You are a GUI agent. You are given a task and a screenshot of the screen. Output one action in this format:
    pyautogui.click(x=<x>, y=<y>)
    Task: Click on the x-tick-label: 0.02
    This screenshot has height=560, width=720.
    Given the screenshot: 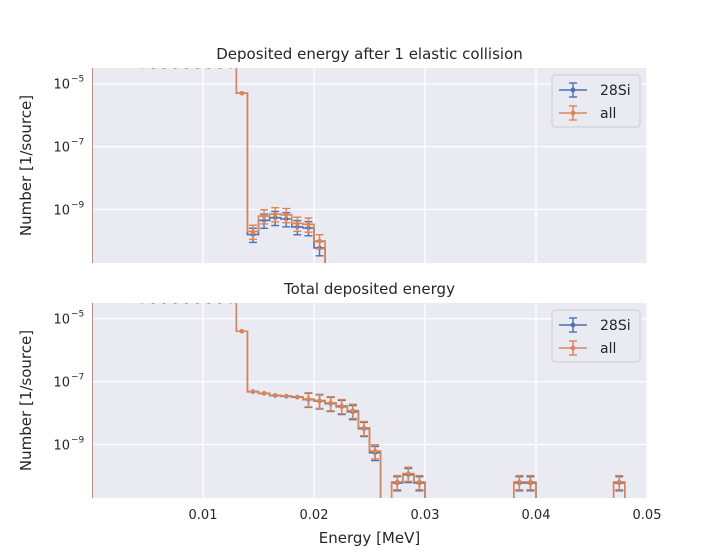 What is the action you would take?
    pyautogui.click(x=314, y=515)
    